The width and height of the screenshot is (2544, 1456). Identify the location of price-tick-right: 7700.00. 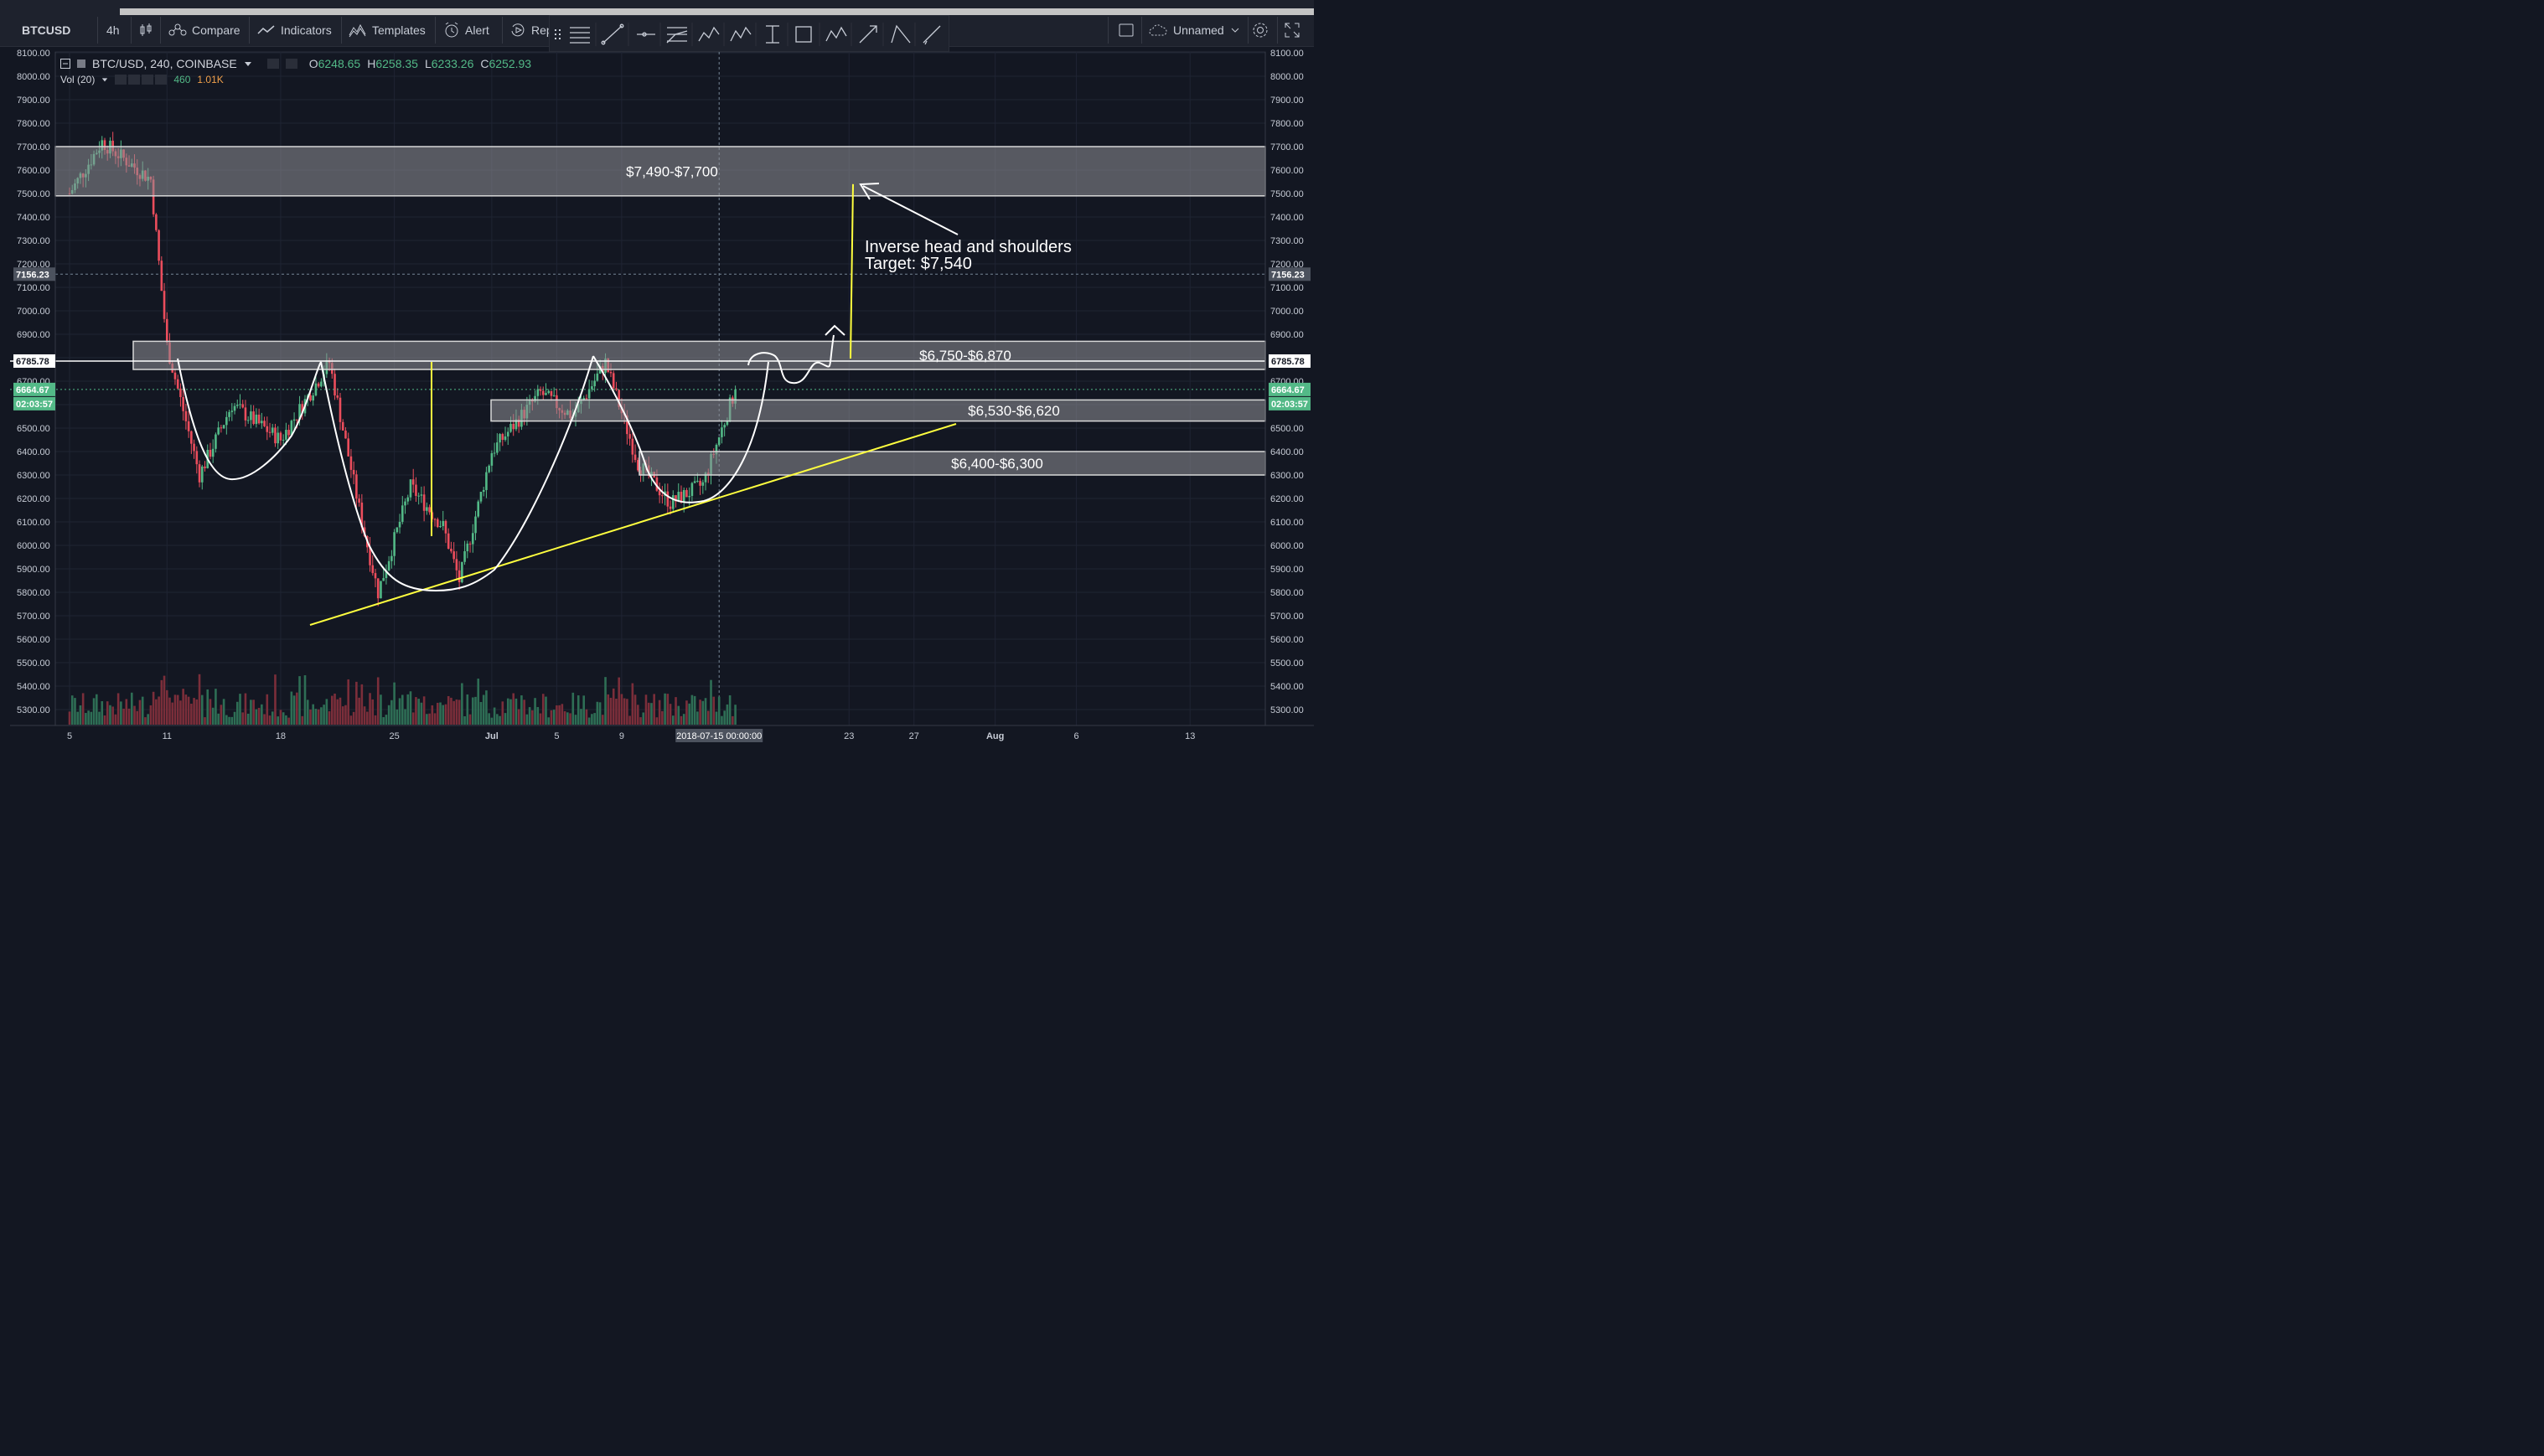
(1287, 147).